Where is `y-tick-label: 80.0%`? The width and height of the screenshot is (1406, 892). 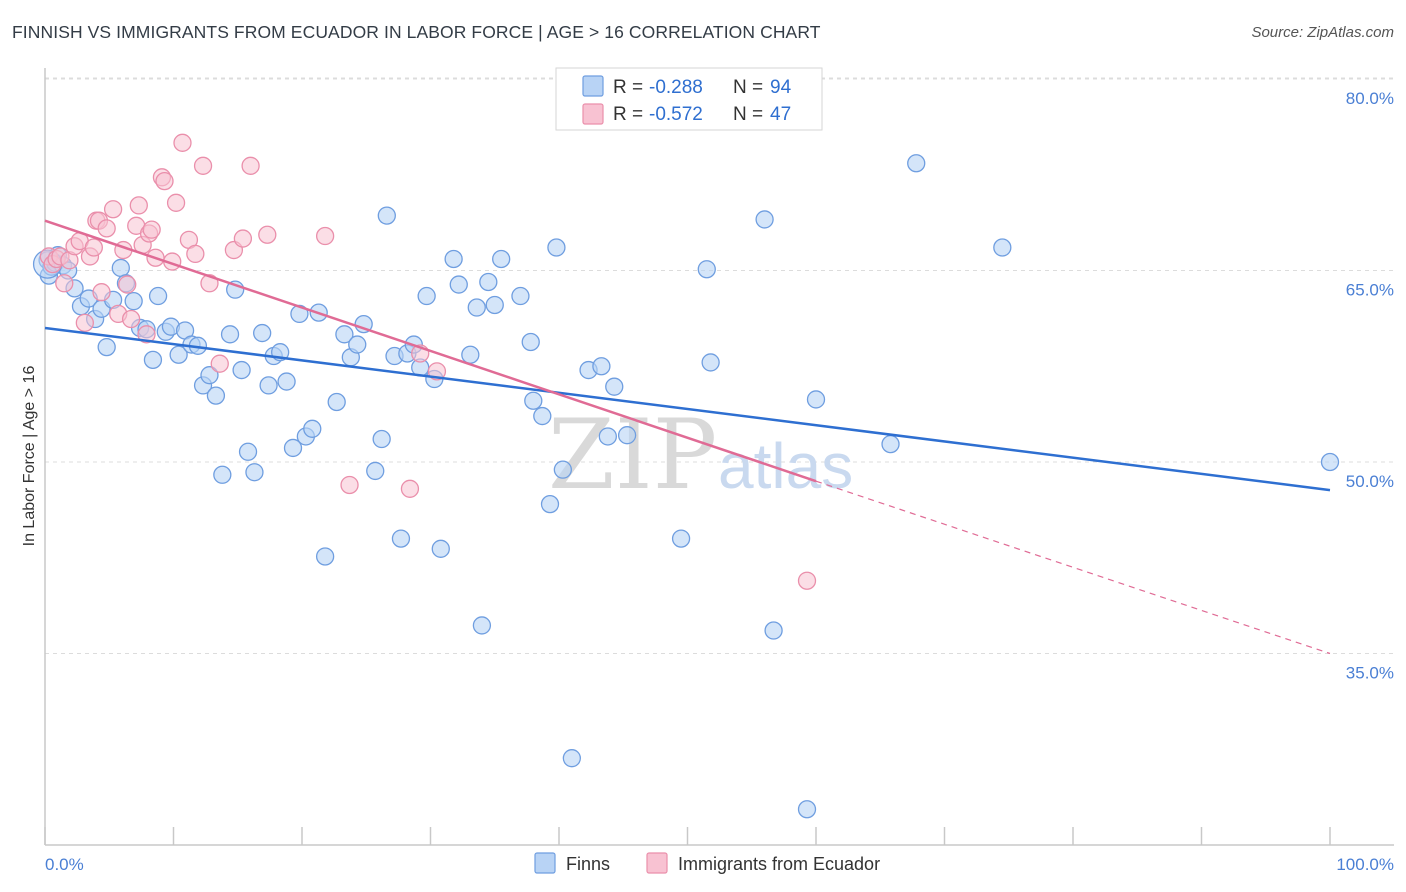 y-tick-label: 80.0% is located at coordinates (1370, 98).